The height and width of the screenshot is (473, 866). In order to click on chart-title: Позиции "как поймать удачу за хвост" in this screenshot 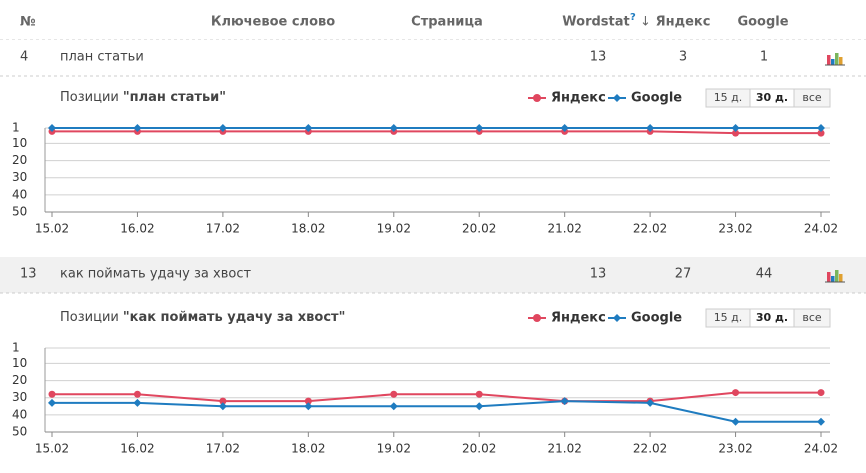, I will do `click(202, 317)`.